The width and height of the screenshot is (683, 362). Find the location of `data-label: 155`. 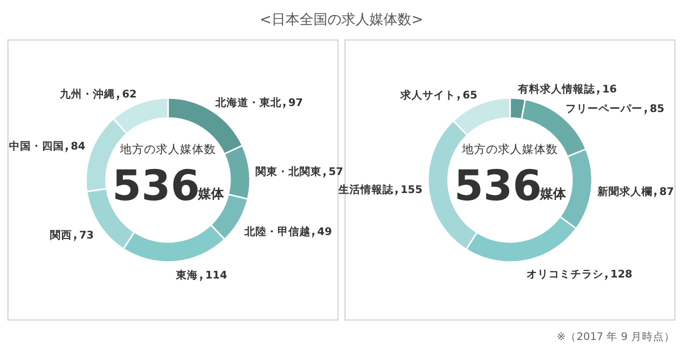

data-label: 155 is located at coordinates (411, 190).